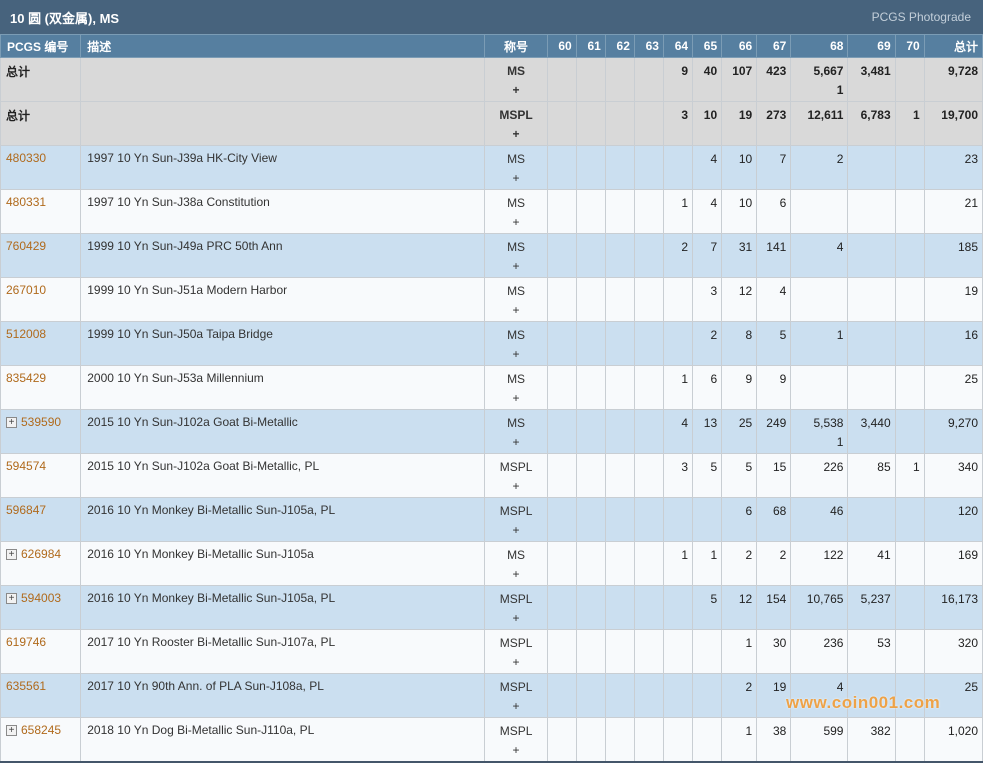 The width and height of the screenshot is (983, 763). Describe the element at coordinates (739, 431) in the screenshot. I see `grade-66-count: 25` at that location.